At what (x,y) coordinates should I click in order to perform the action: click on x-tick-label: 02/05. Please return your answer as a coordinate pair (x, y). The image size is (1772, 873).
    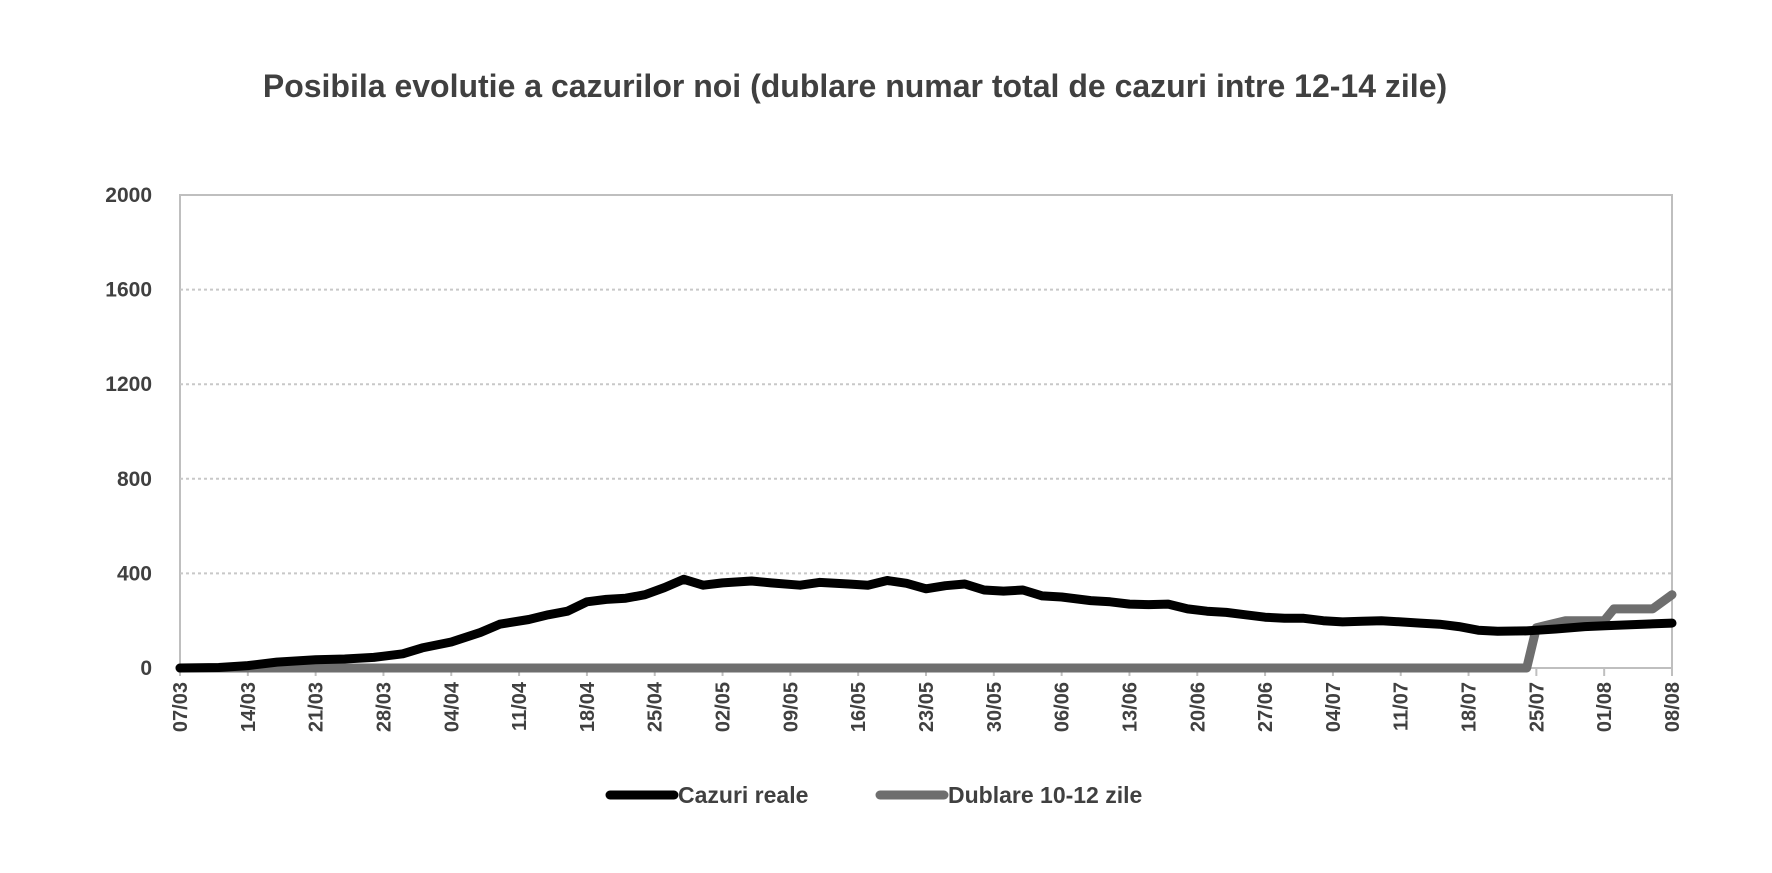
    Looking at the image, I should click on (724, 707).